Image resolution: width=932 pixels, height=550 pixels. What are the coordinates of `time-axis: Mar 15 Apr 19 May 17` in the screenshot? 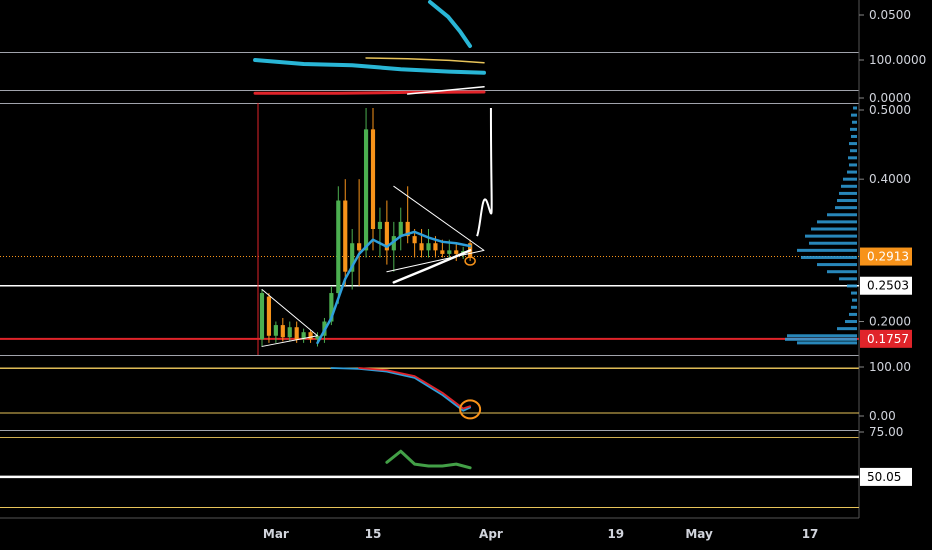 It's located at (541, 534).